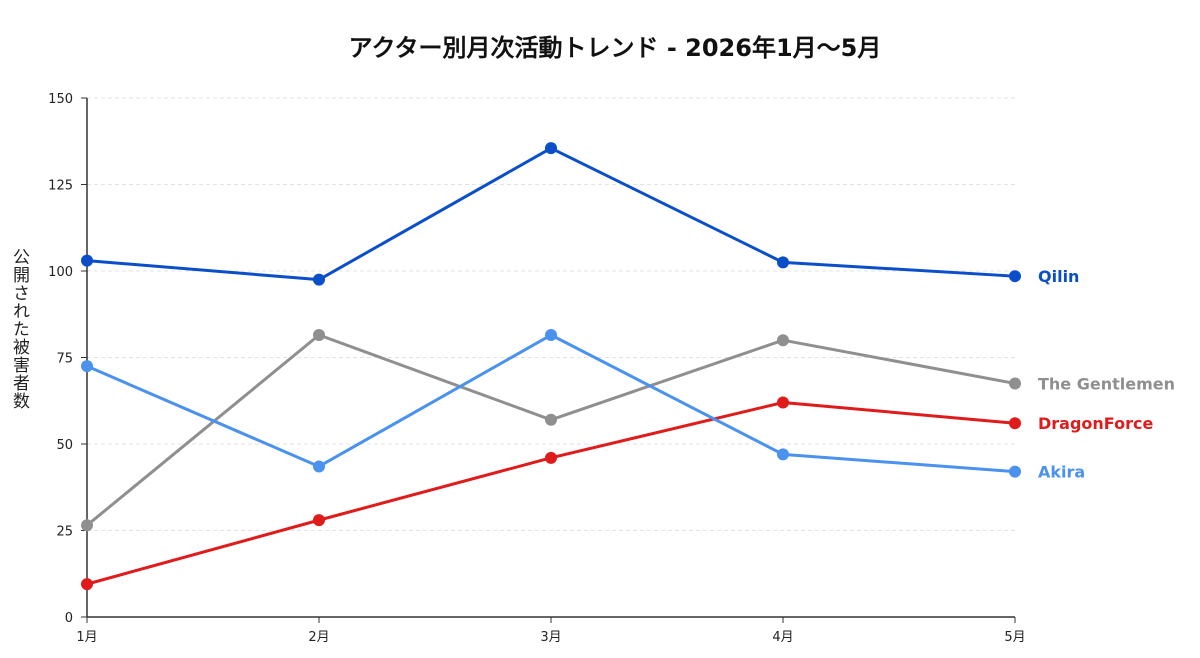  Describe the element at coordinates (60, 186) in the screenshot. I see `y-tick-label: 125` at that location.